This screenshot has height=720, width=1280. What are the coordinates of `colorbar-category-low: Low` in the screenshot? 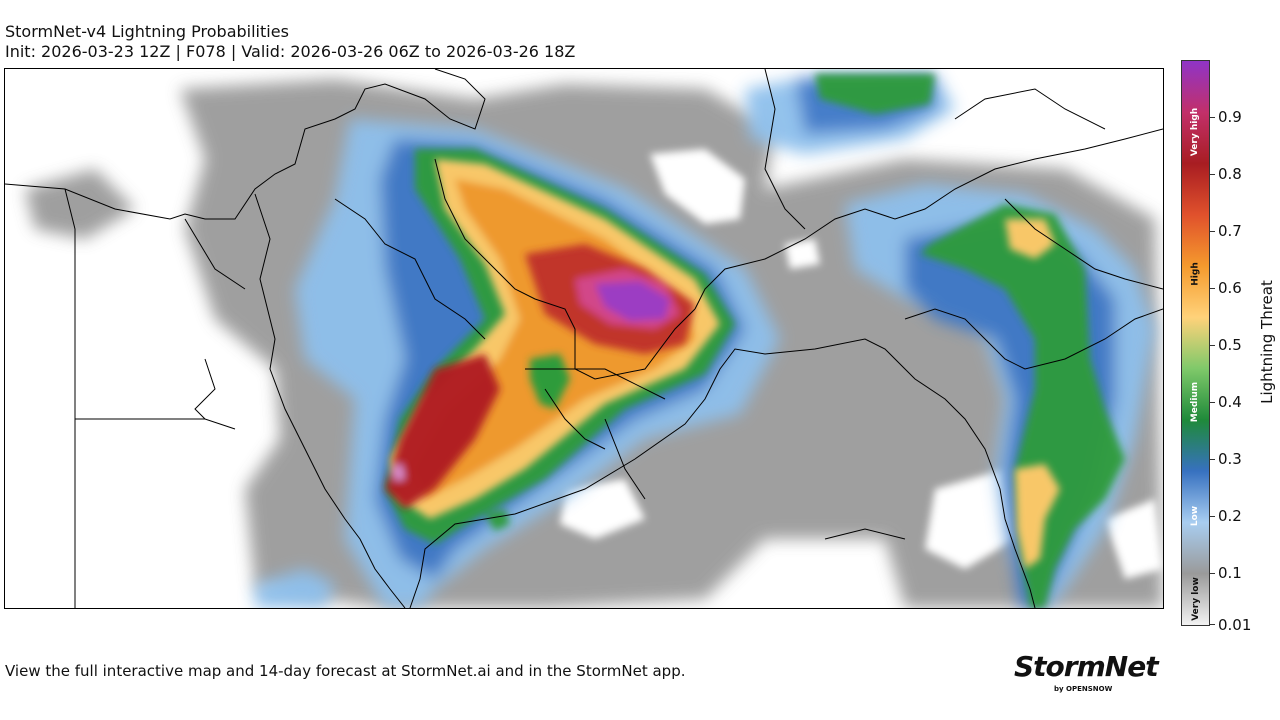 It's located at (1195, 516).